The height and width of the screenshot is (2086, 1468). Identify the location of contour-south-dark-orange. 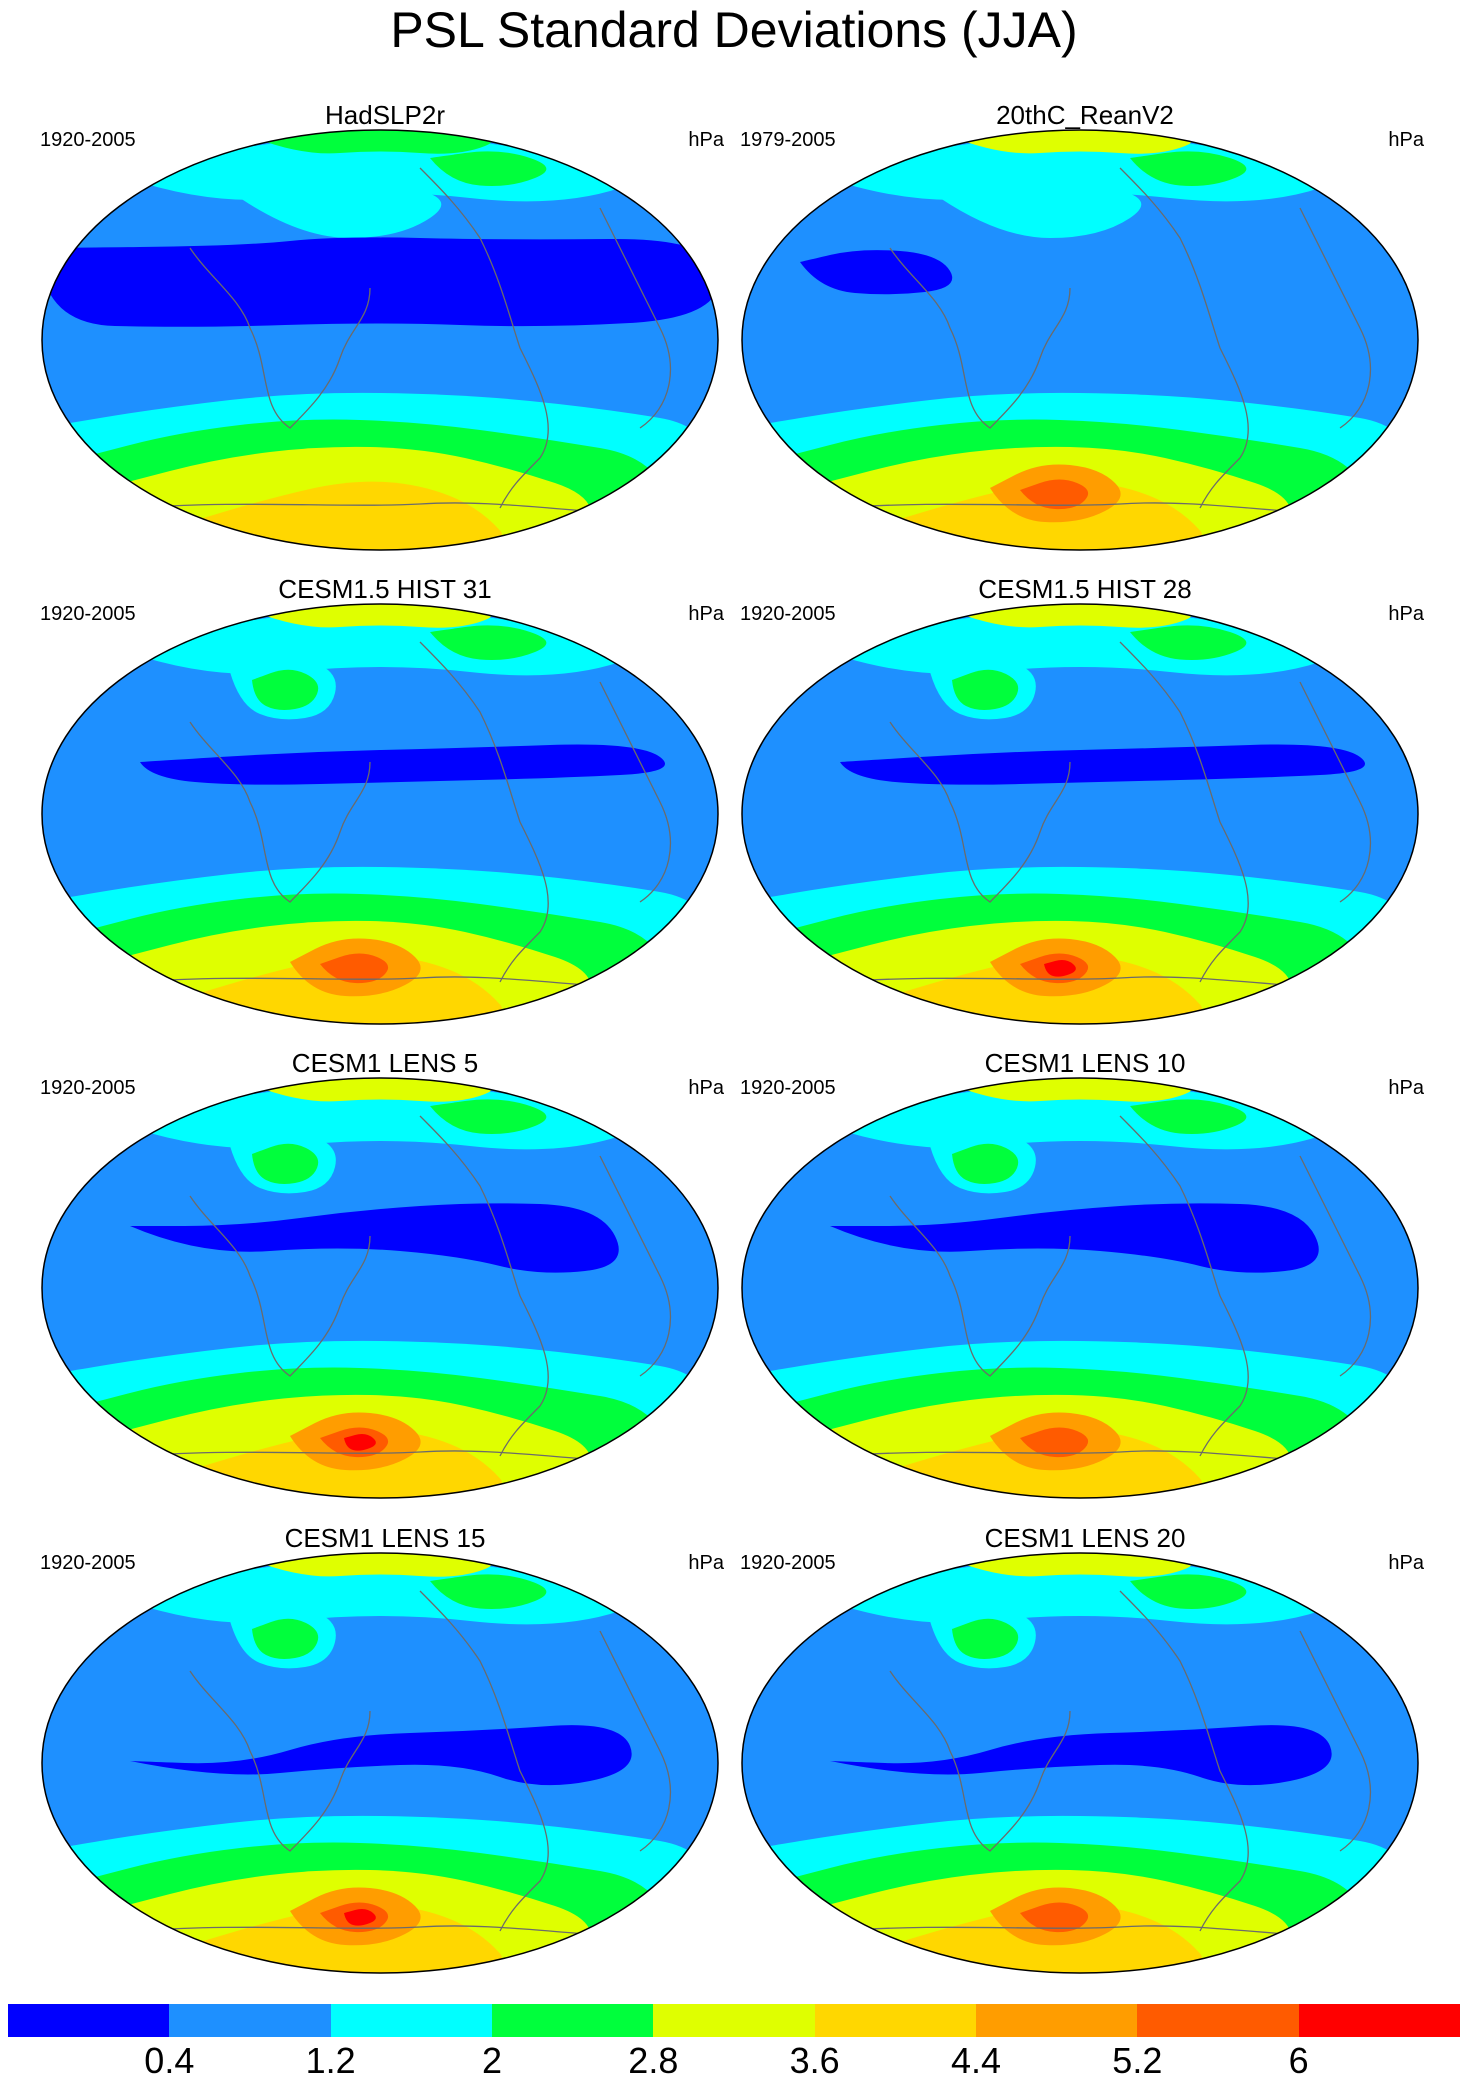
(1054, 494).